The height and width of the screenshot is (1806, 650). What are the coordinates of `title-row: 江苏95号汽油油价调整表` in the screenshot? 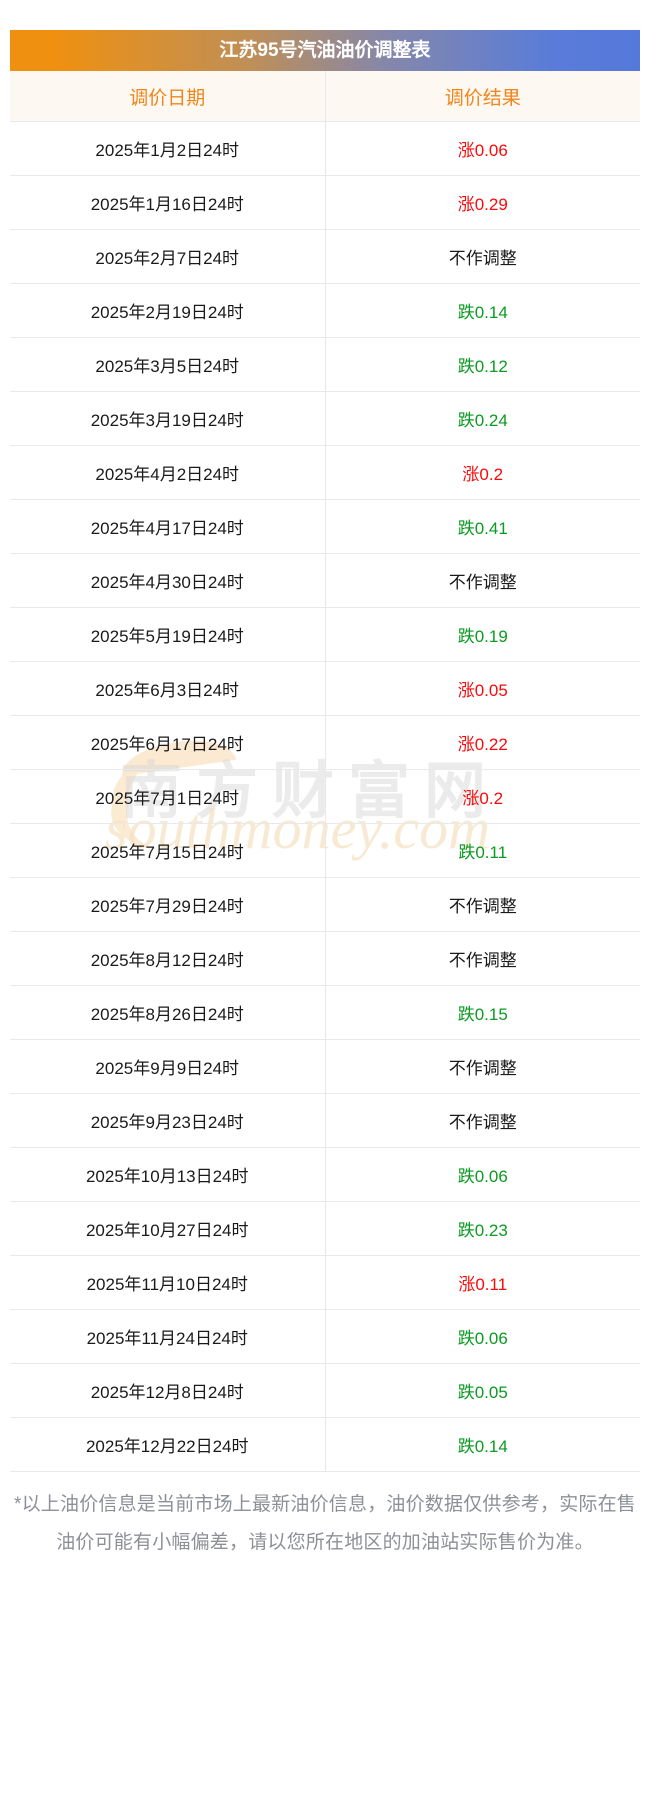 It's located at (325, 50).